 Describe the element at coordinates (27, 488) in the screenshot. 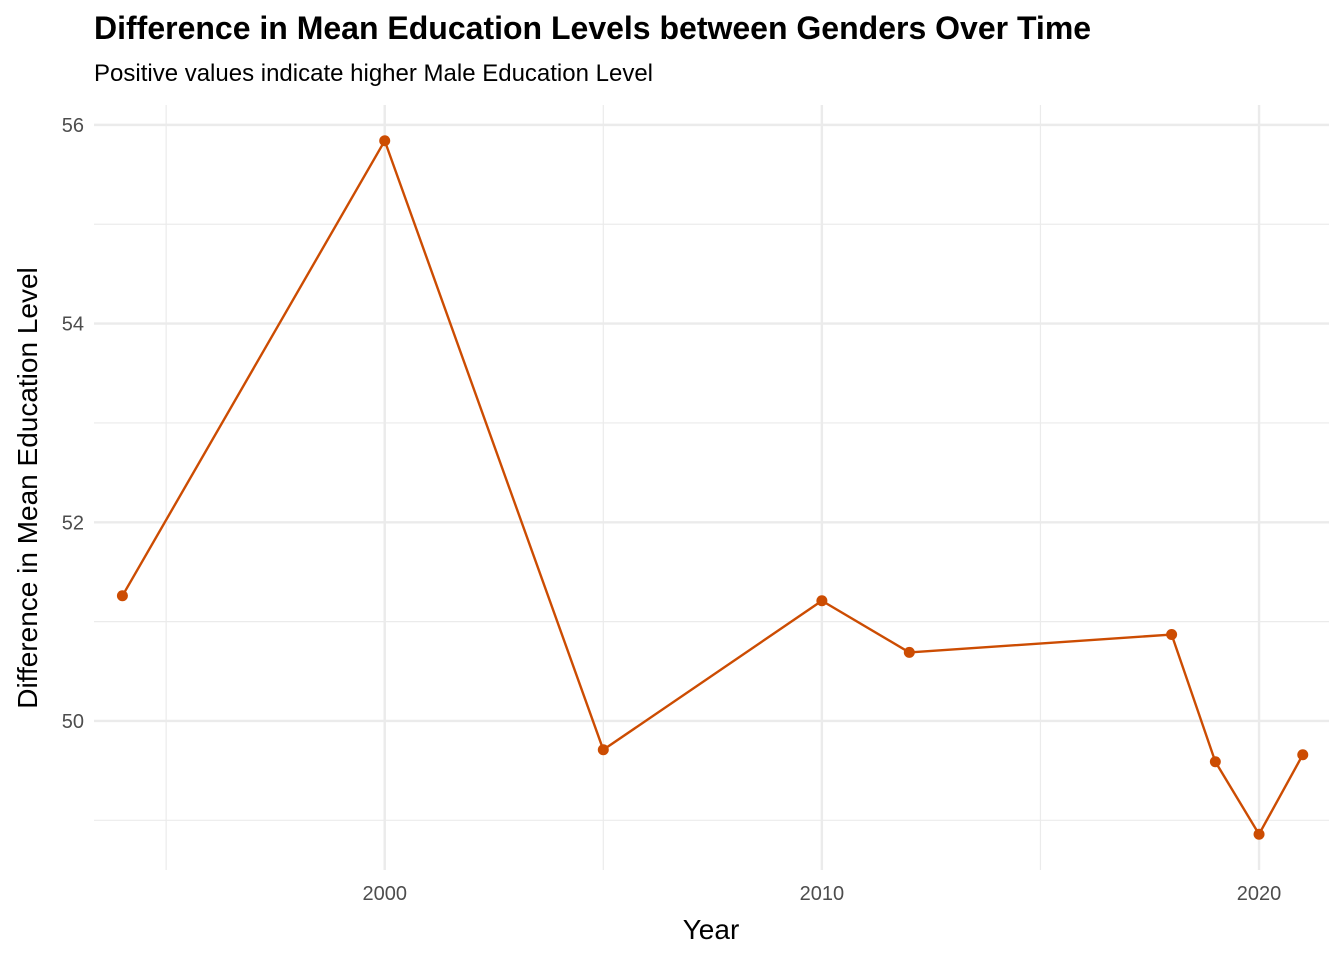

I see `y-axis-title: Difference in Mean Education Level` at that location.